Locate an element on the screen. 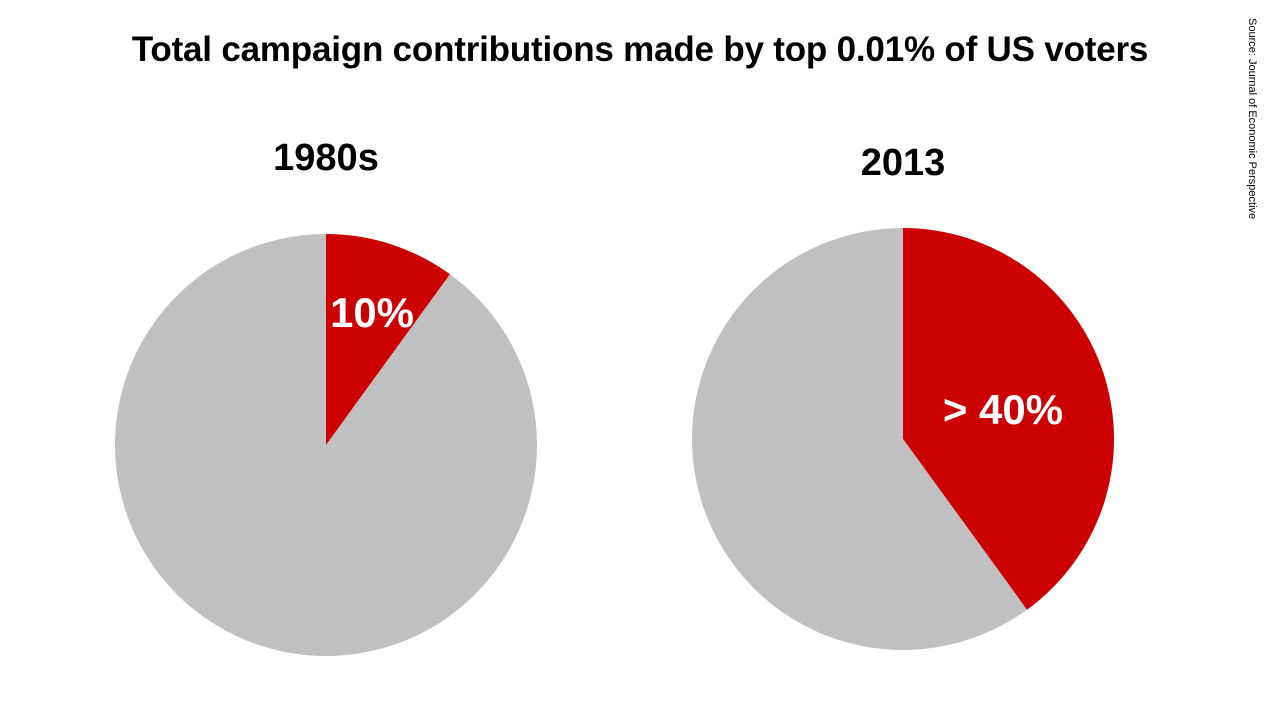 The height and width of the screenshot is (720, 1280). pie-title: 1980s is located at coordinates (326, 158).